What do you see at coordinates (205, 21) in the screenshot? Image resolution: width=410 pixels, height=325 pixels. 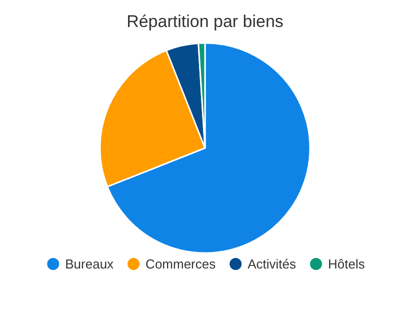 I see `chart-title: Répartition par biens` at bounding box center [205, 21].